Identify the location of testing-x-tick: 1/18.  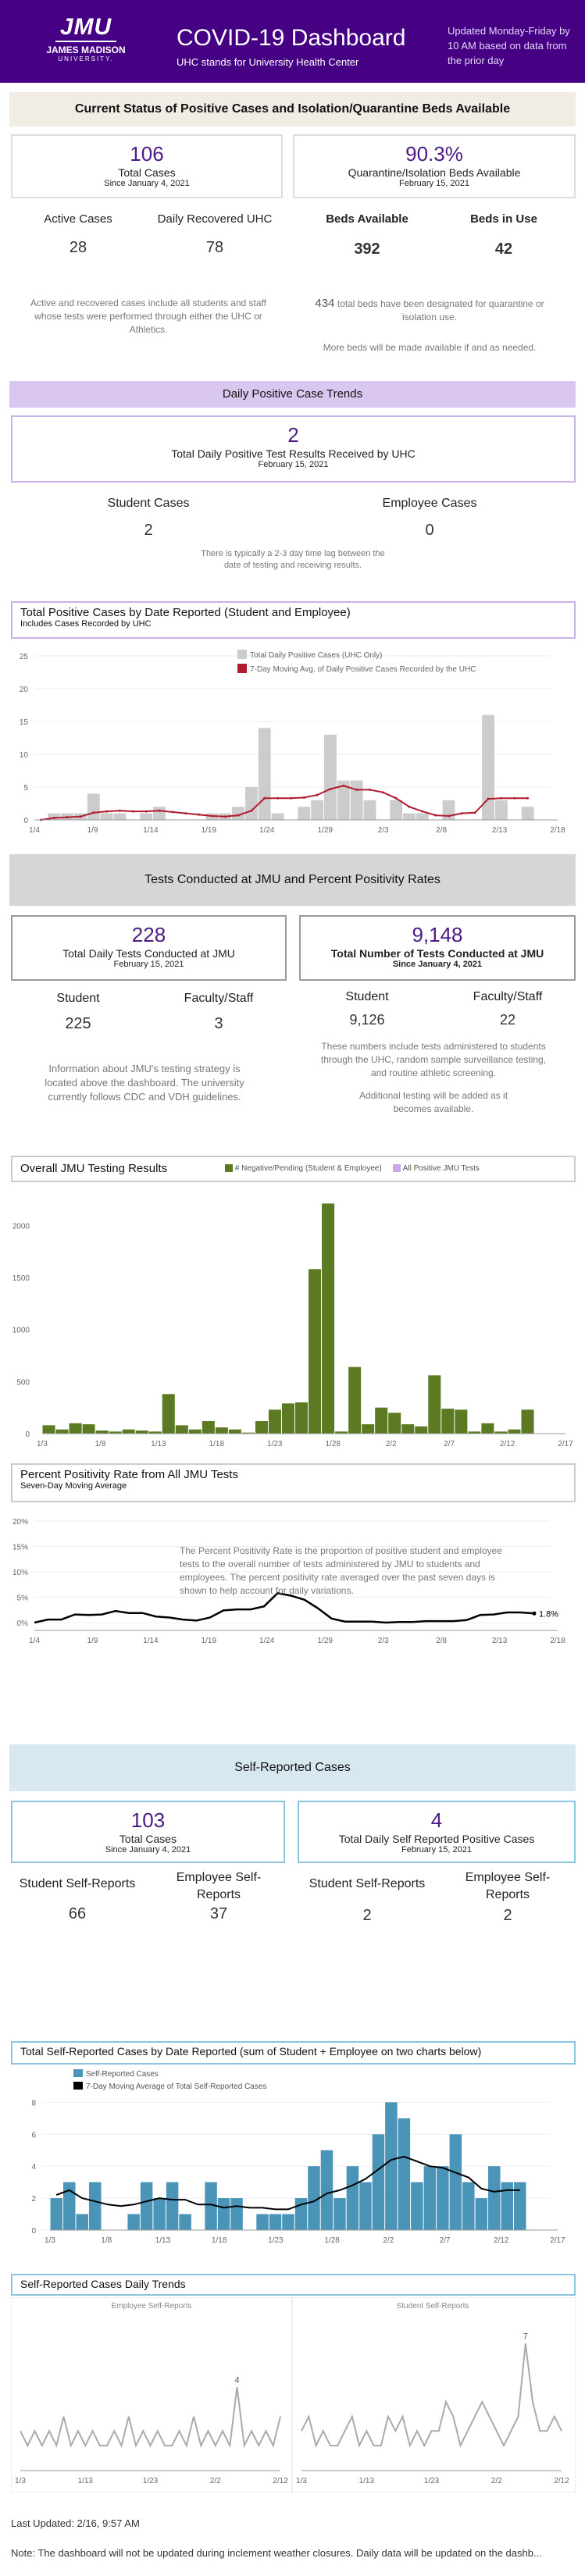
(217, 1444).